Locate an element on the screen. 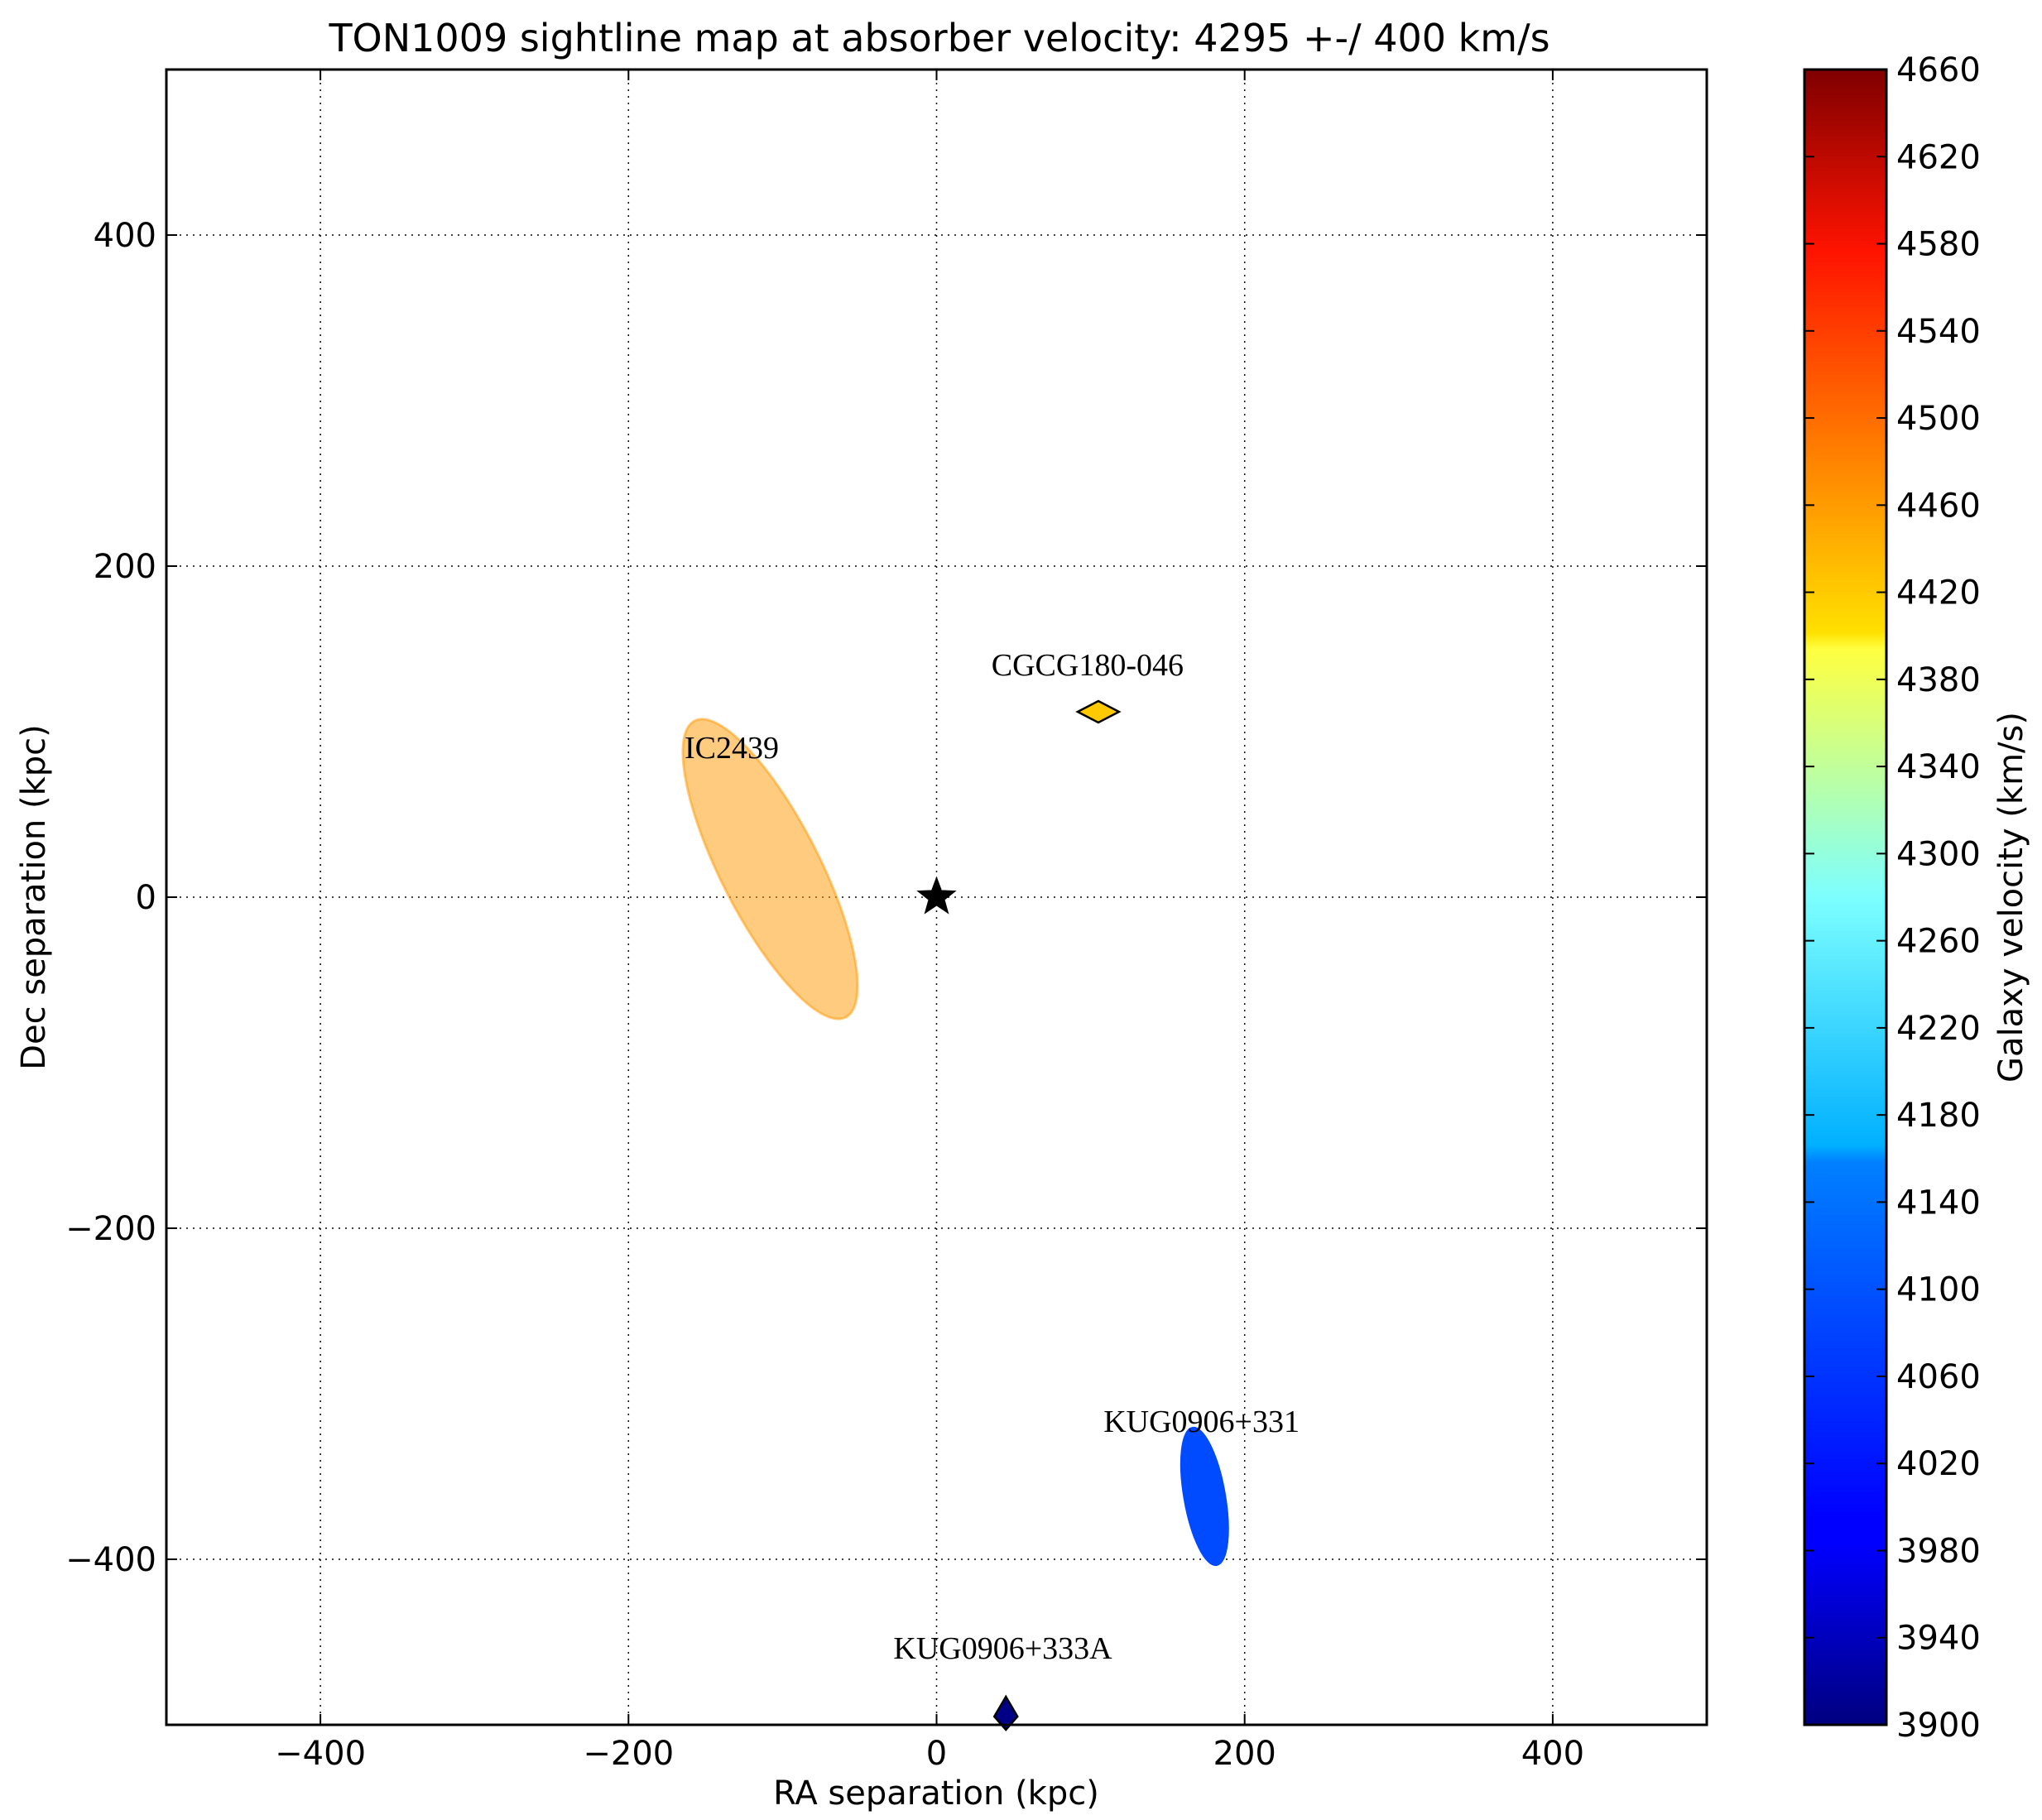 The width and height of the screenshot is (2042, 1820). colorbar-tick-label: 4180 is located at coordinates (1939, 1116).